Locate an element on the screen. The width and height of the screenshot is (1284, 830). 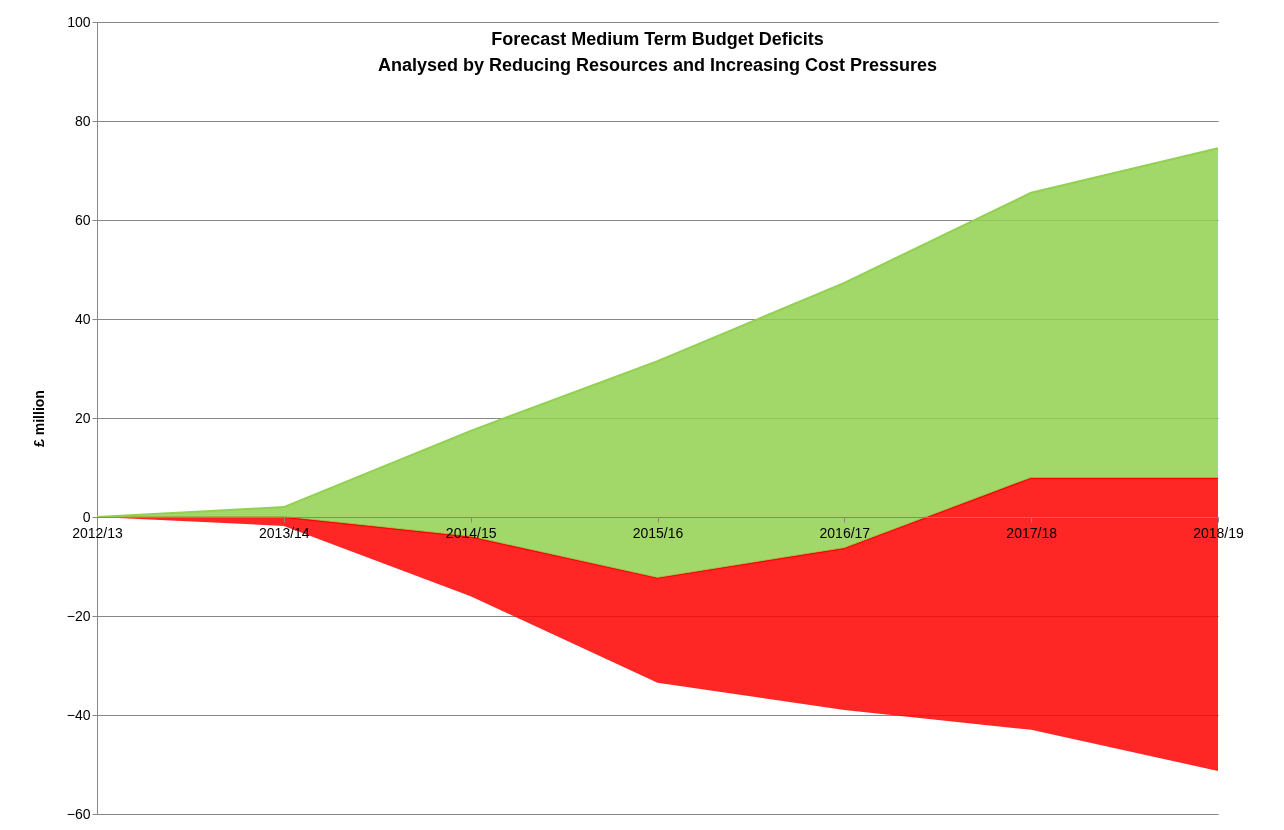
y-tick-label: −60 is located at coordinates (78, 813).